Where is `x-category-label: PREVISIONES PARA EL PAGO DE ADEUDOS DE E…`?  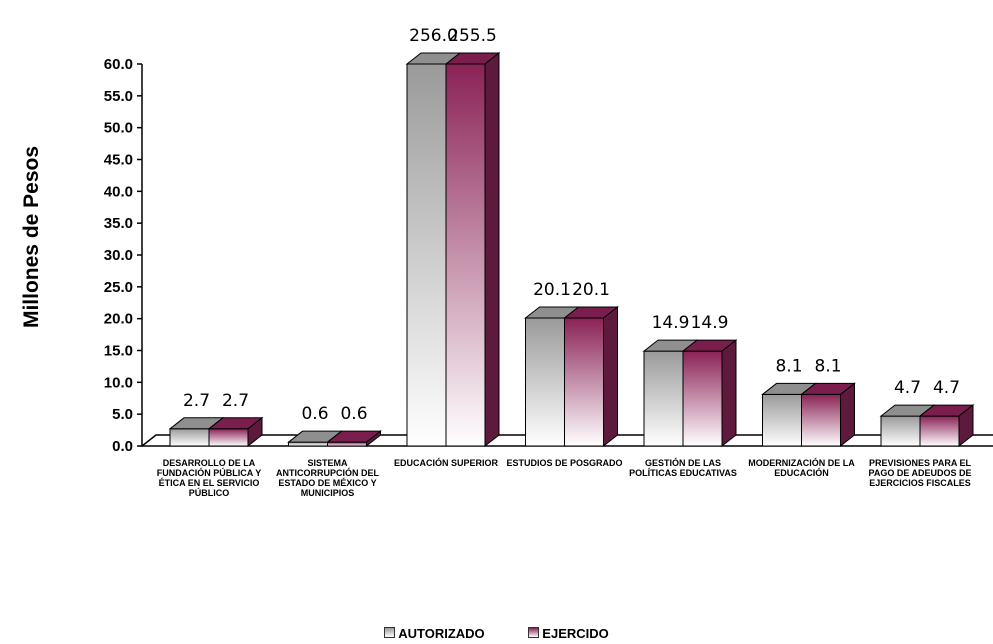
x-category-label: PREVISIONES PARA EL PAGO DE ADEUDOS DE E… is located at coordinates (920, 473).